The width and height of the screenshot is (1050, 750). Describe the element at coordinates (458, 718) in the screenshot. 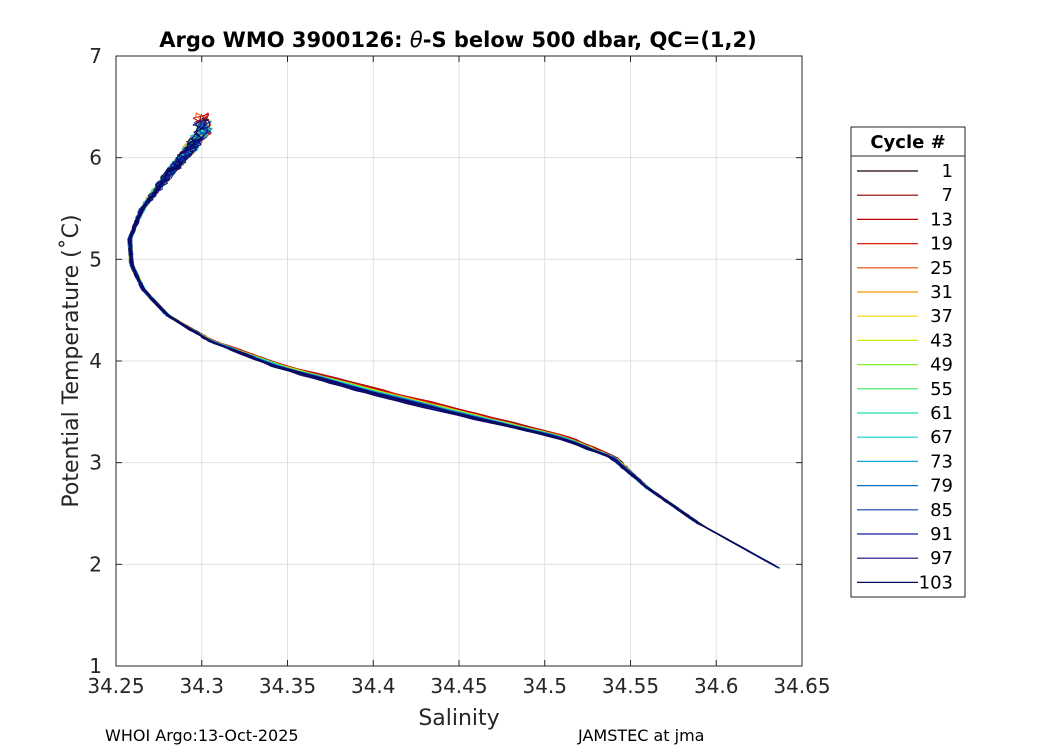

I see `x-axis-label: Salinity` at that location.